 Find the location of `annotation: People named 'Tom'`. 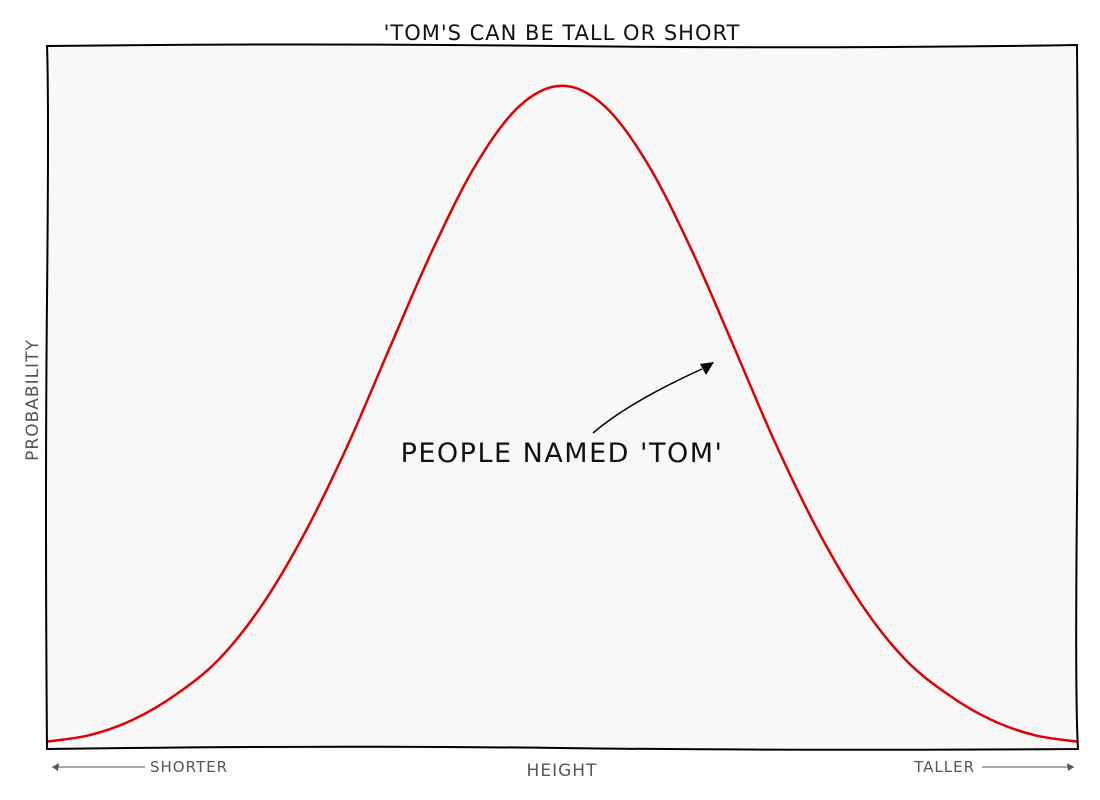

annotation: People named 'Tom' is located at coordinates (562, 415).